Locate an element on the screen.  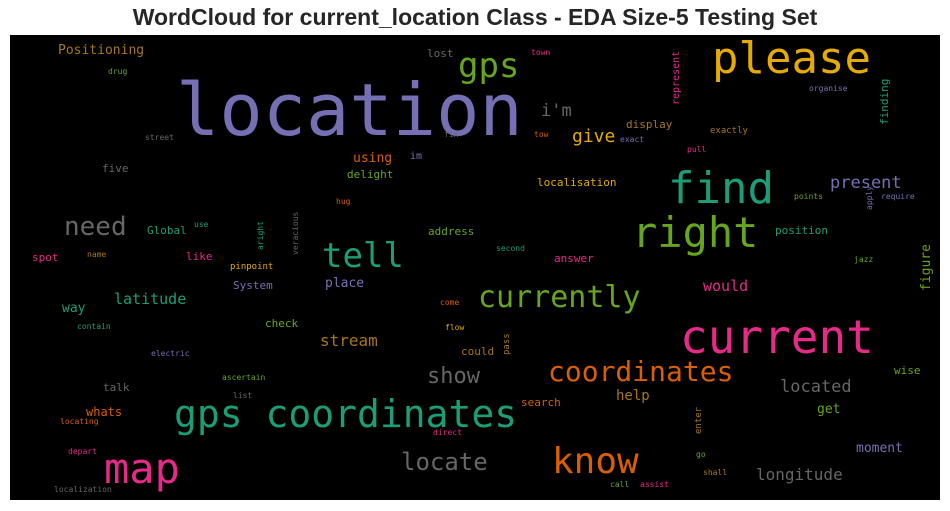
word-pull: pull is located at coordinates (696, 149).